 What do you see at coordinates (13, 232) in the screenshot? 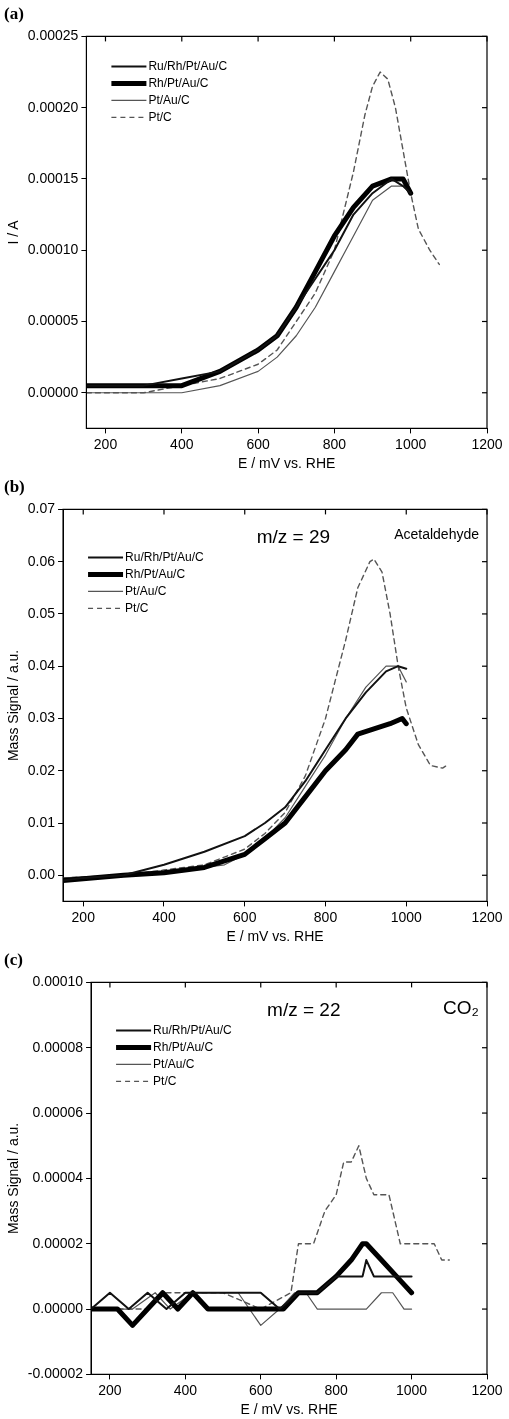
I see `y-axis-title: I / A` at bounding box center [13, 232].